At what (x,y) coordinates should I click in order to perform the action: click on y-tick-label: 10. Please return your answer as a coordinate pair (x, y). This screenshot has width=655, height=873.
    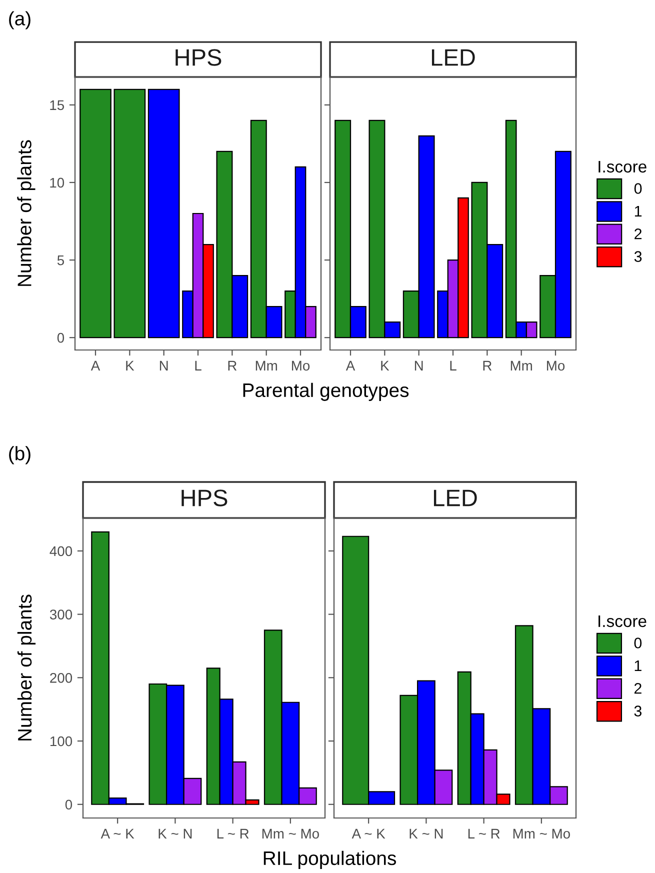
    Looking at the image, I should click on (57, 183).